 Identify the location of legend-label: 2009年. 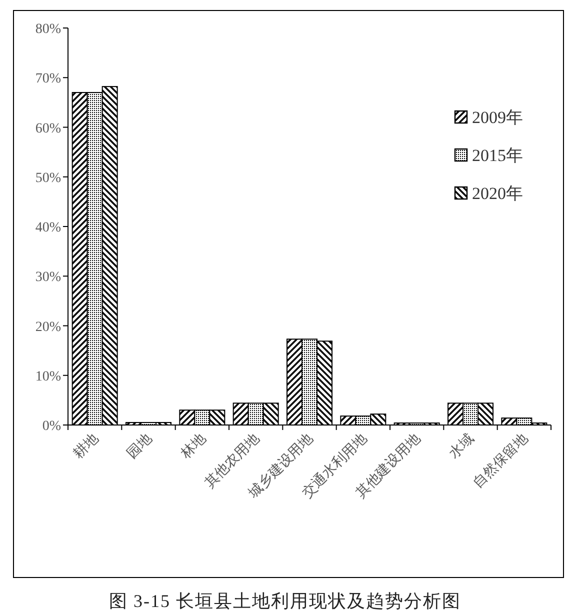
(497, 117).